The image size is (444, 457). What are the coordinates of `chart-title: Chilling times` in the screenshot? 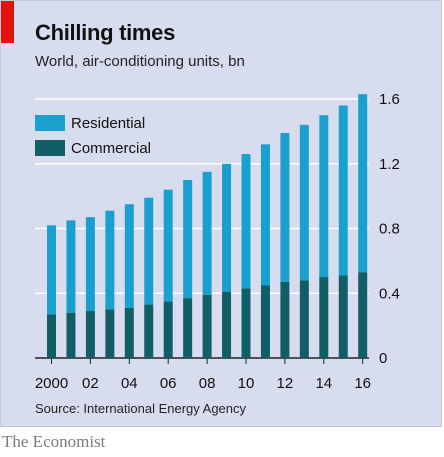 It's located at (105, 32).